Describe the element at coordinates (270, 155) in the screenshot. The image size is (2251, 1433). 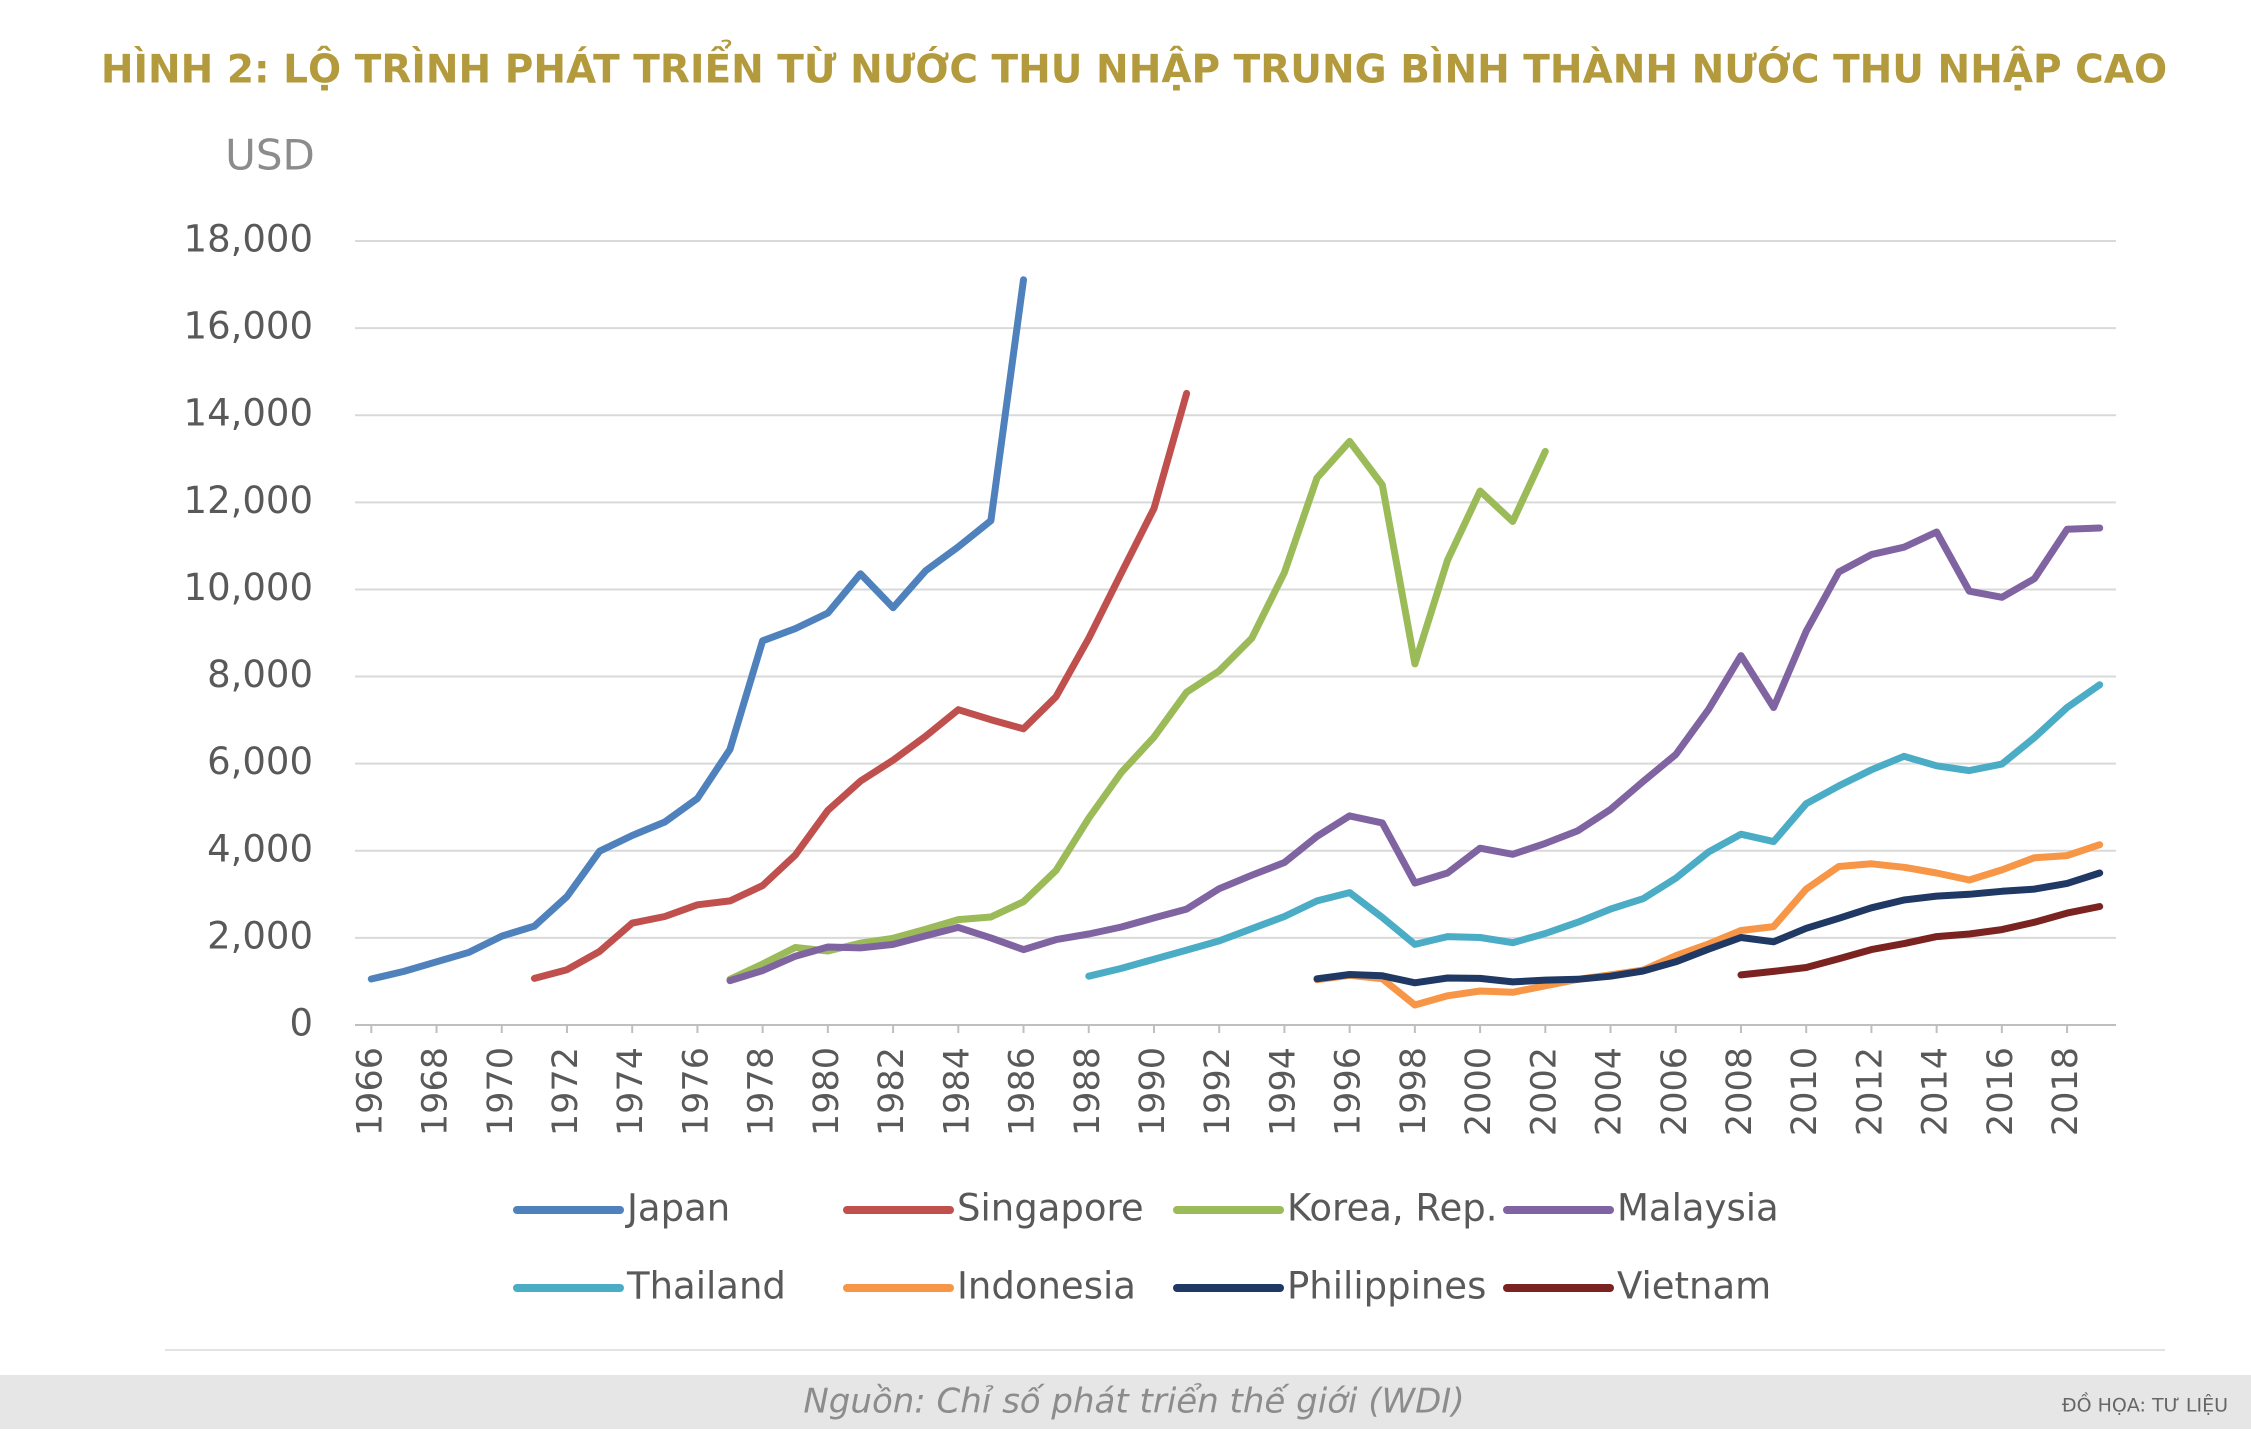
I see `y-axis-label: USD` at that location.